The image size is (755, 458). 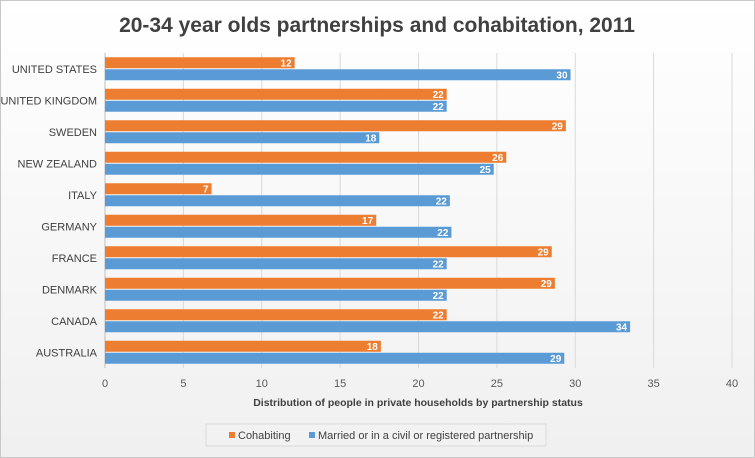 I want to click on data-label: 25, so click(x=486, y=170).